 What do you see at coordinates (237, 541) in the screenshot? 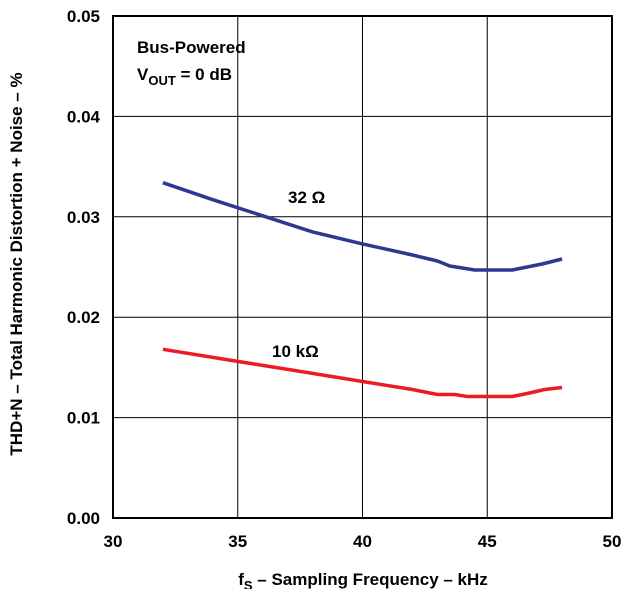
I see `x-tick-label: 35` at bounding box center [237, 541].